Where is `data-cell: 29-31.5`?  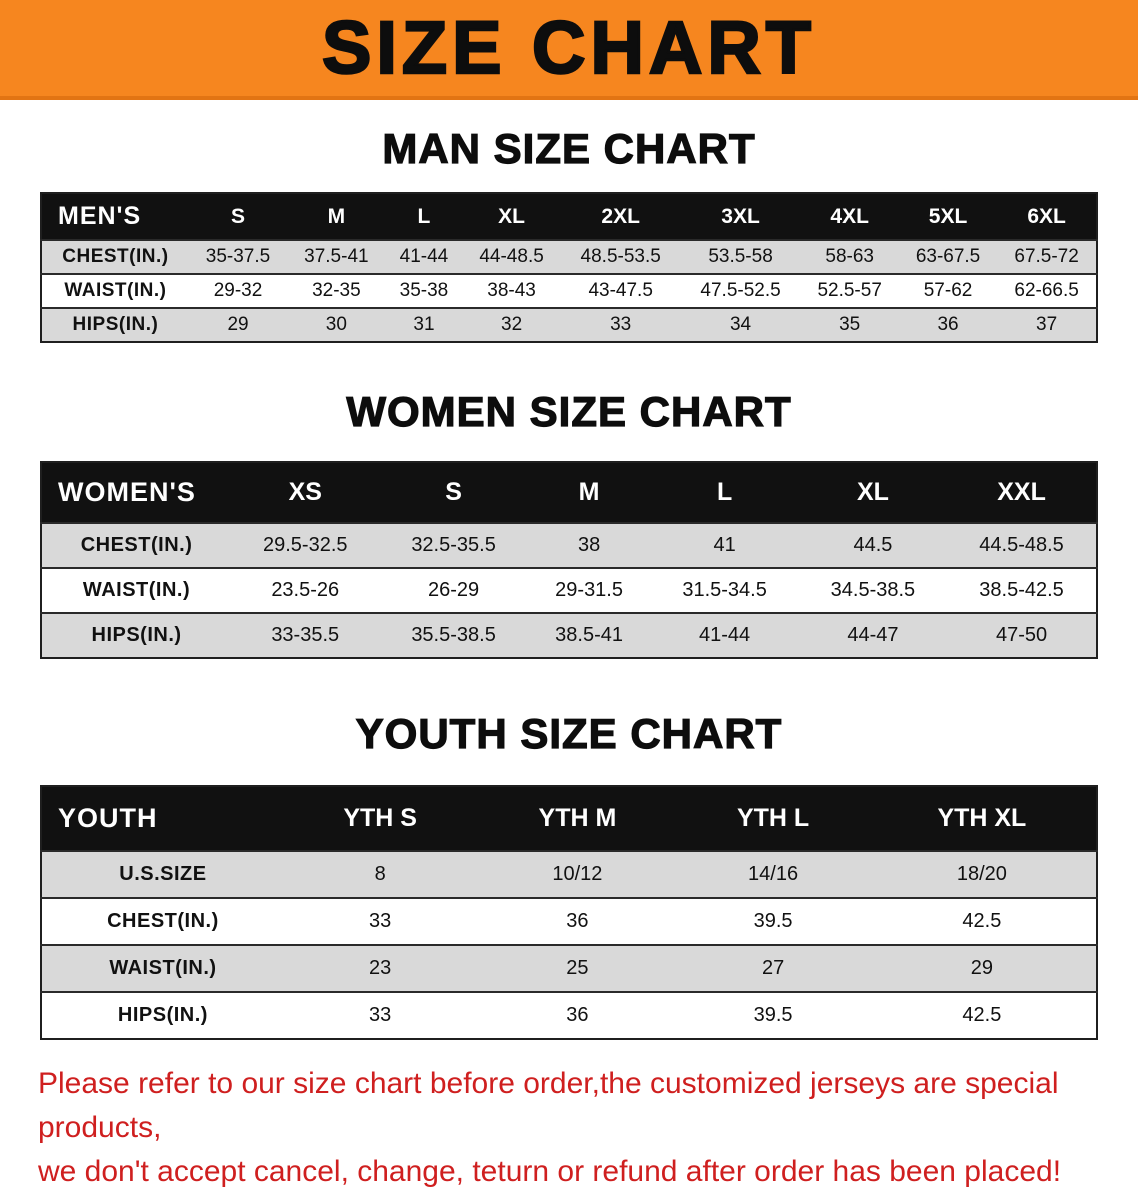 data-cell: 29-31.5 is located at coordinates (589, 590).